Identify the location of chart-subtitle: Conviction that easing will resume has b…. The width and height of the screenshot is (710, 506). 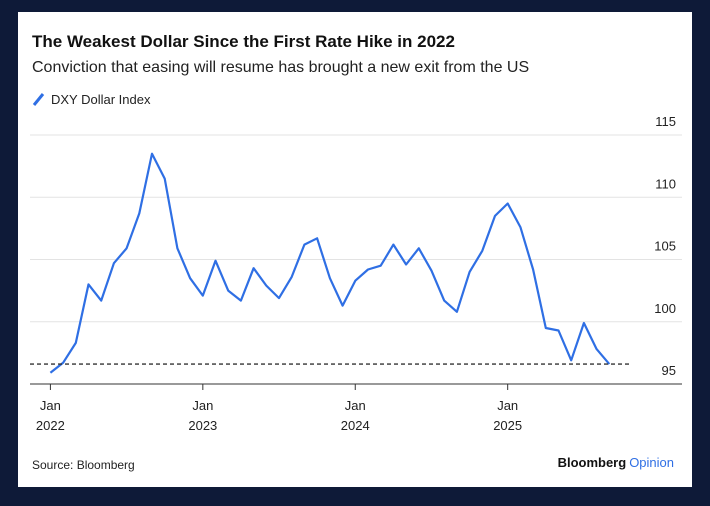
(280, 67).